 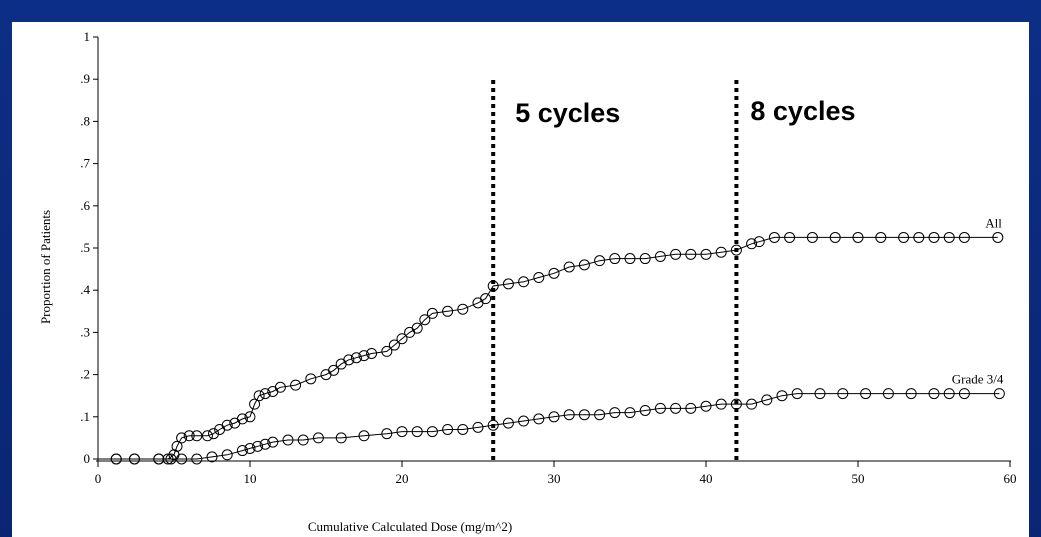 I want to click on series-label: Grade 3/4, so click(x=978, y=379).